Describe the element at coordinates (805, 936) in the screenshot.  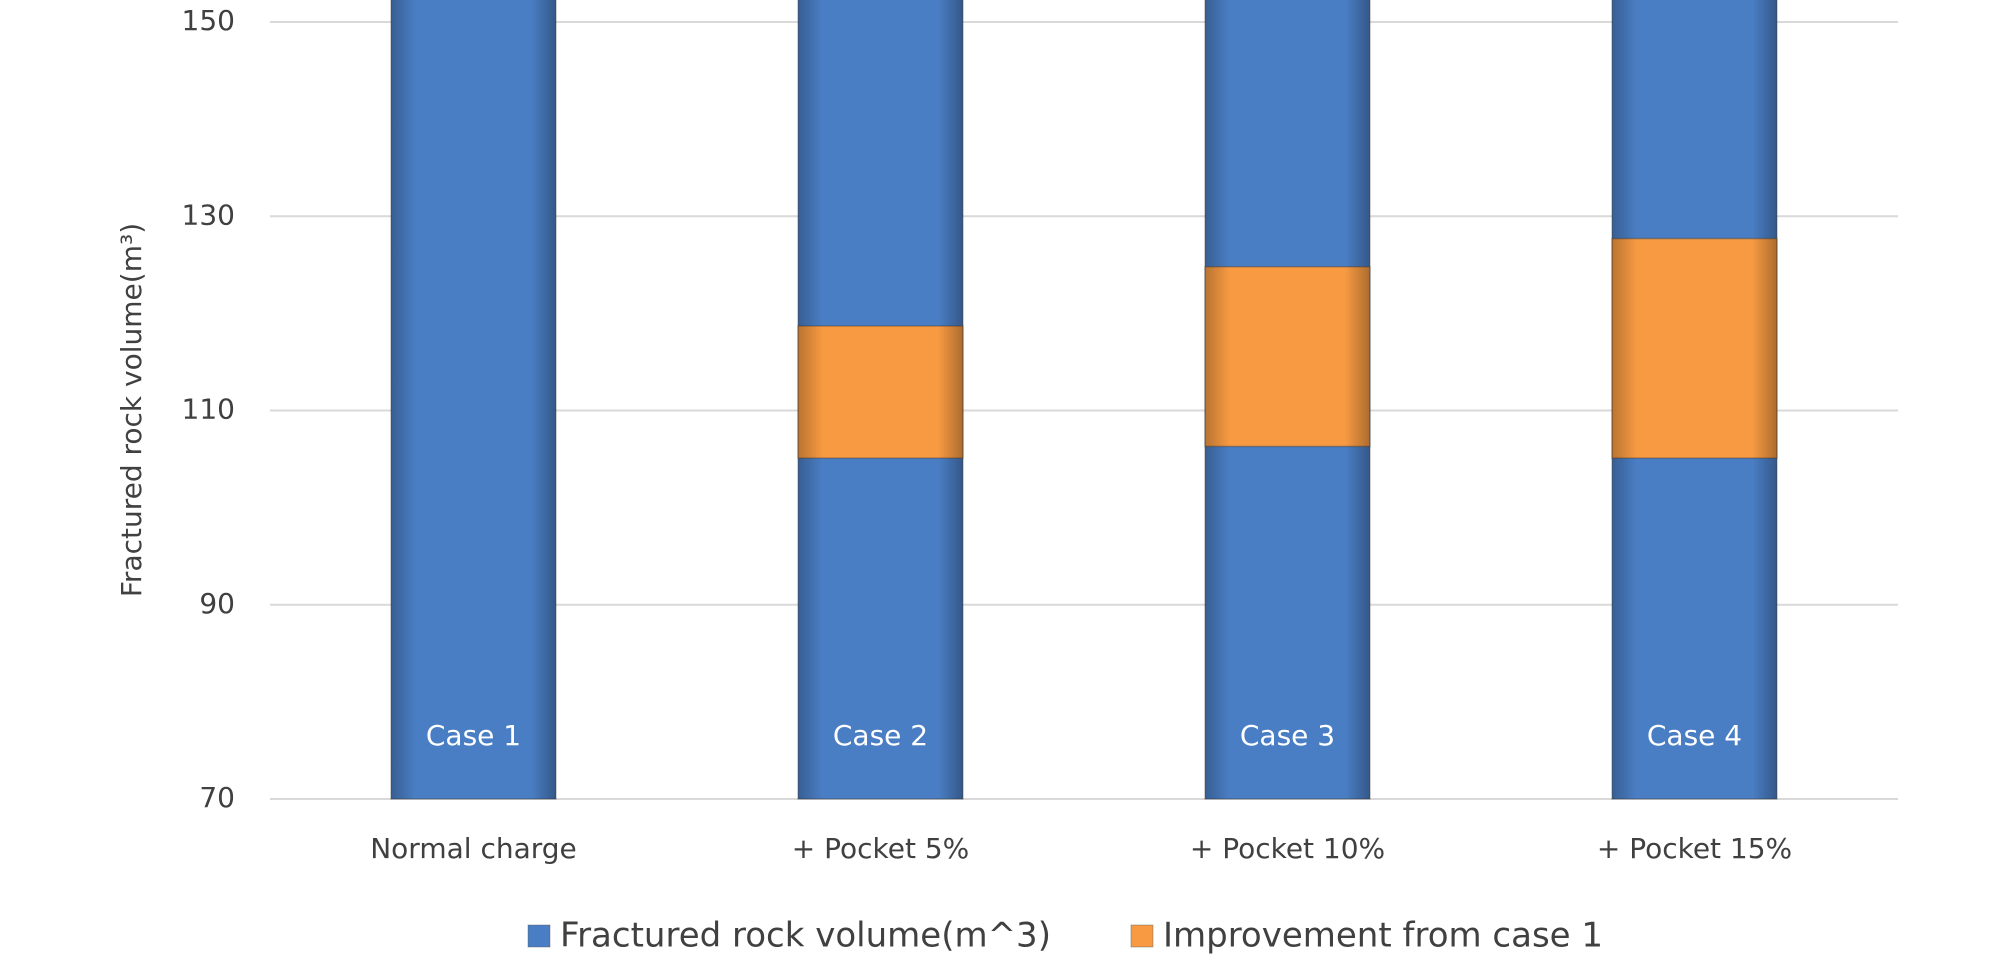
I see `legend-label: Fractured rock volume(m^3)` at that location.